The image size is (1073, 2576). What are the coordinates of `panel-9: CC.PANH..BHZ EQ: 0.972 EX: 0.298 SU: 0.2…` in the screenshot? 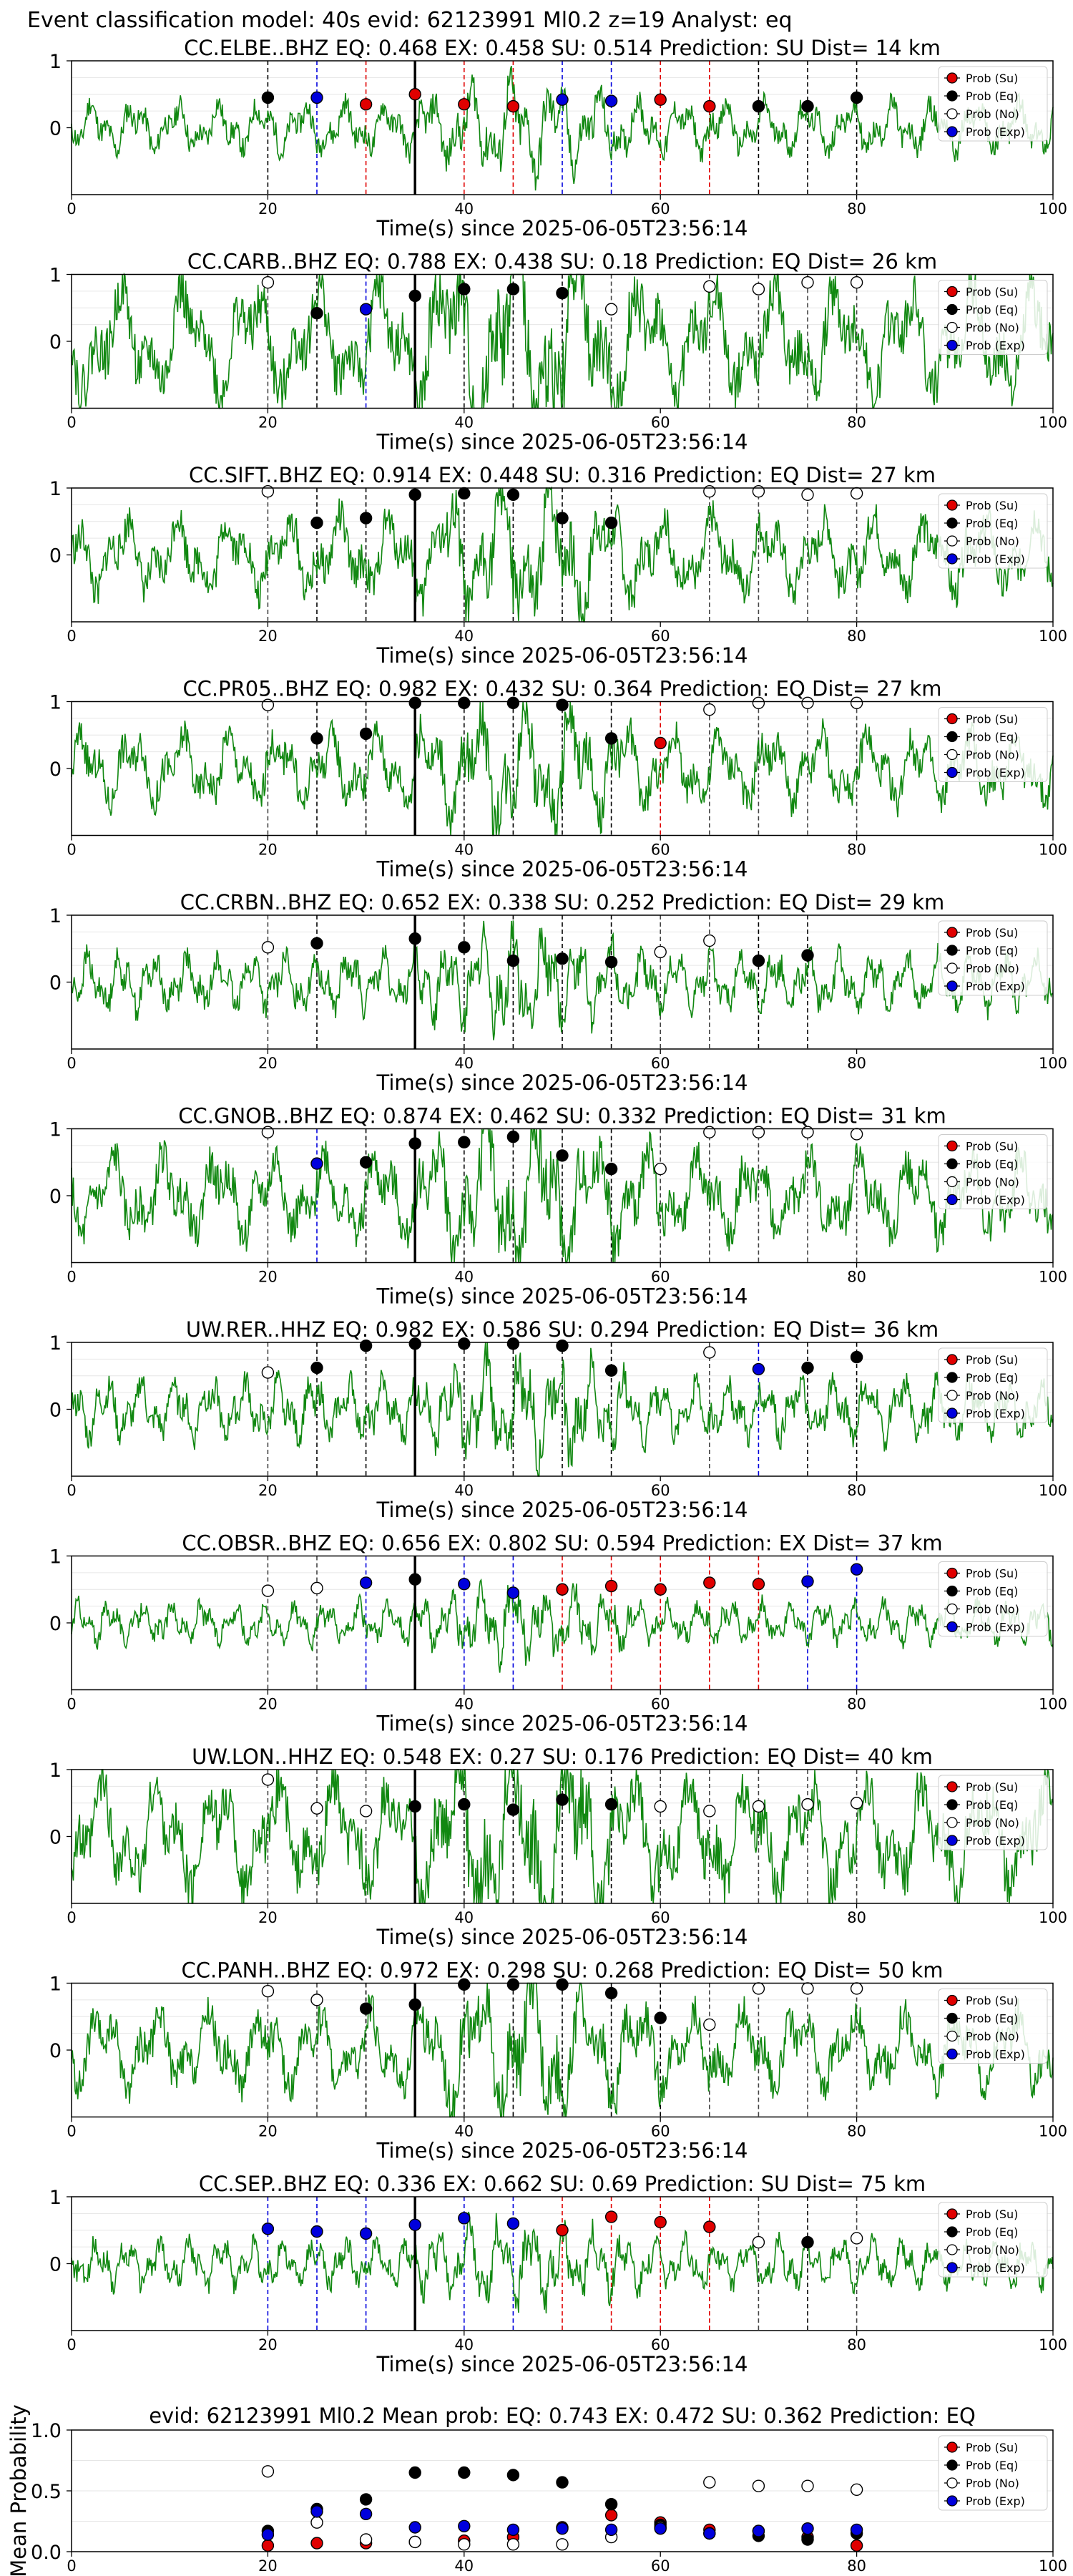 It's located at (558, 2060).